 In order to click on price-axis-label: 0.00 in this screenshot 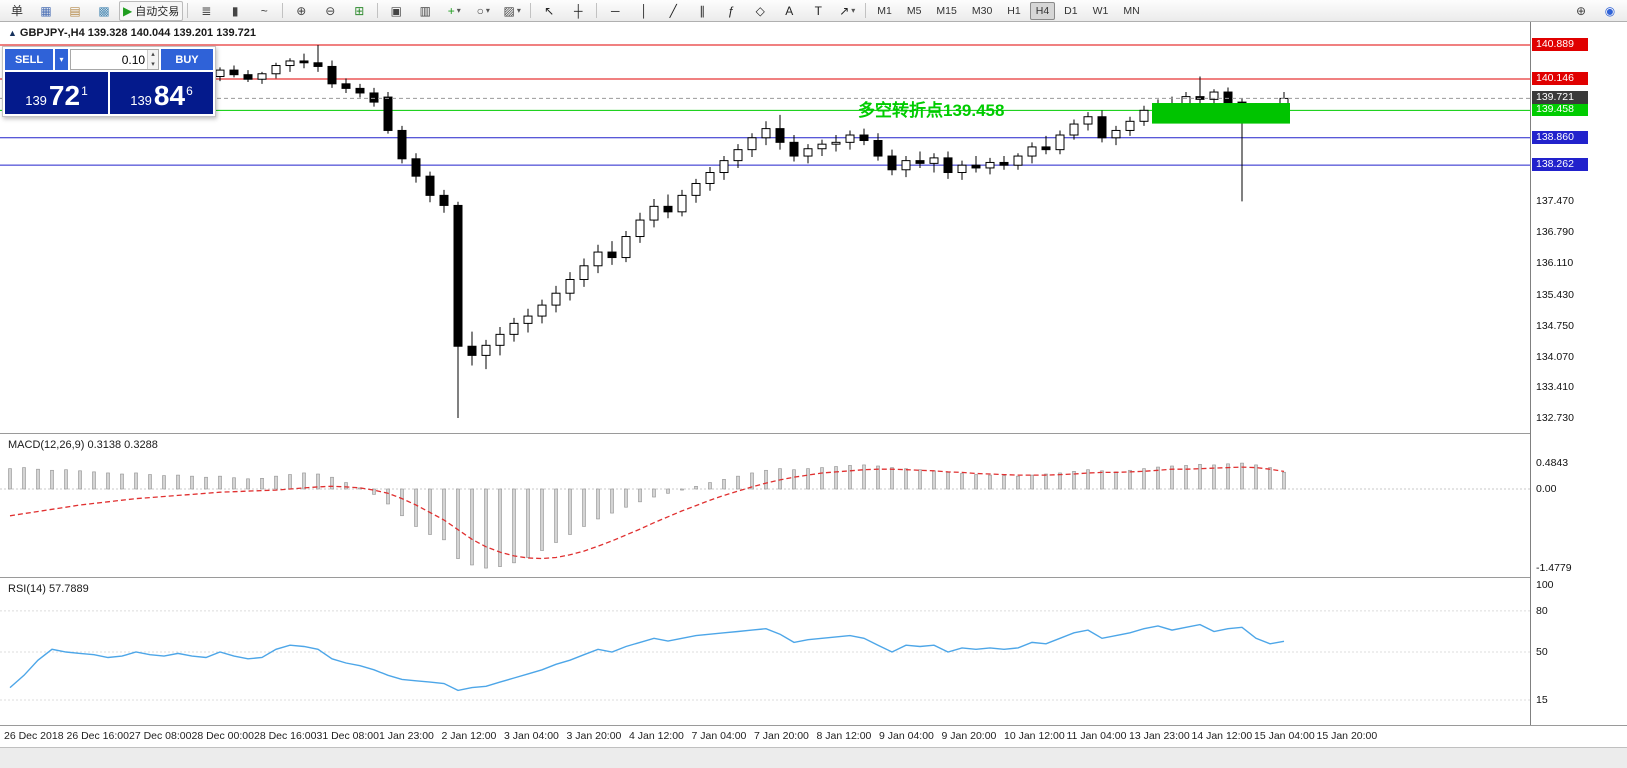, I will do `click(1546, 489)`.